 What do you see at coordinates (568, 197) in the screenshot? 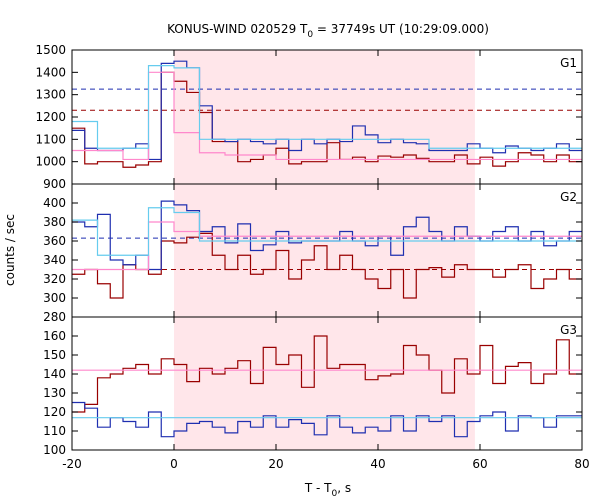
I see `panel-label: G2` at bounding box center [568, 197].